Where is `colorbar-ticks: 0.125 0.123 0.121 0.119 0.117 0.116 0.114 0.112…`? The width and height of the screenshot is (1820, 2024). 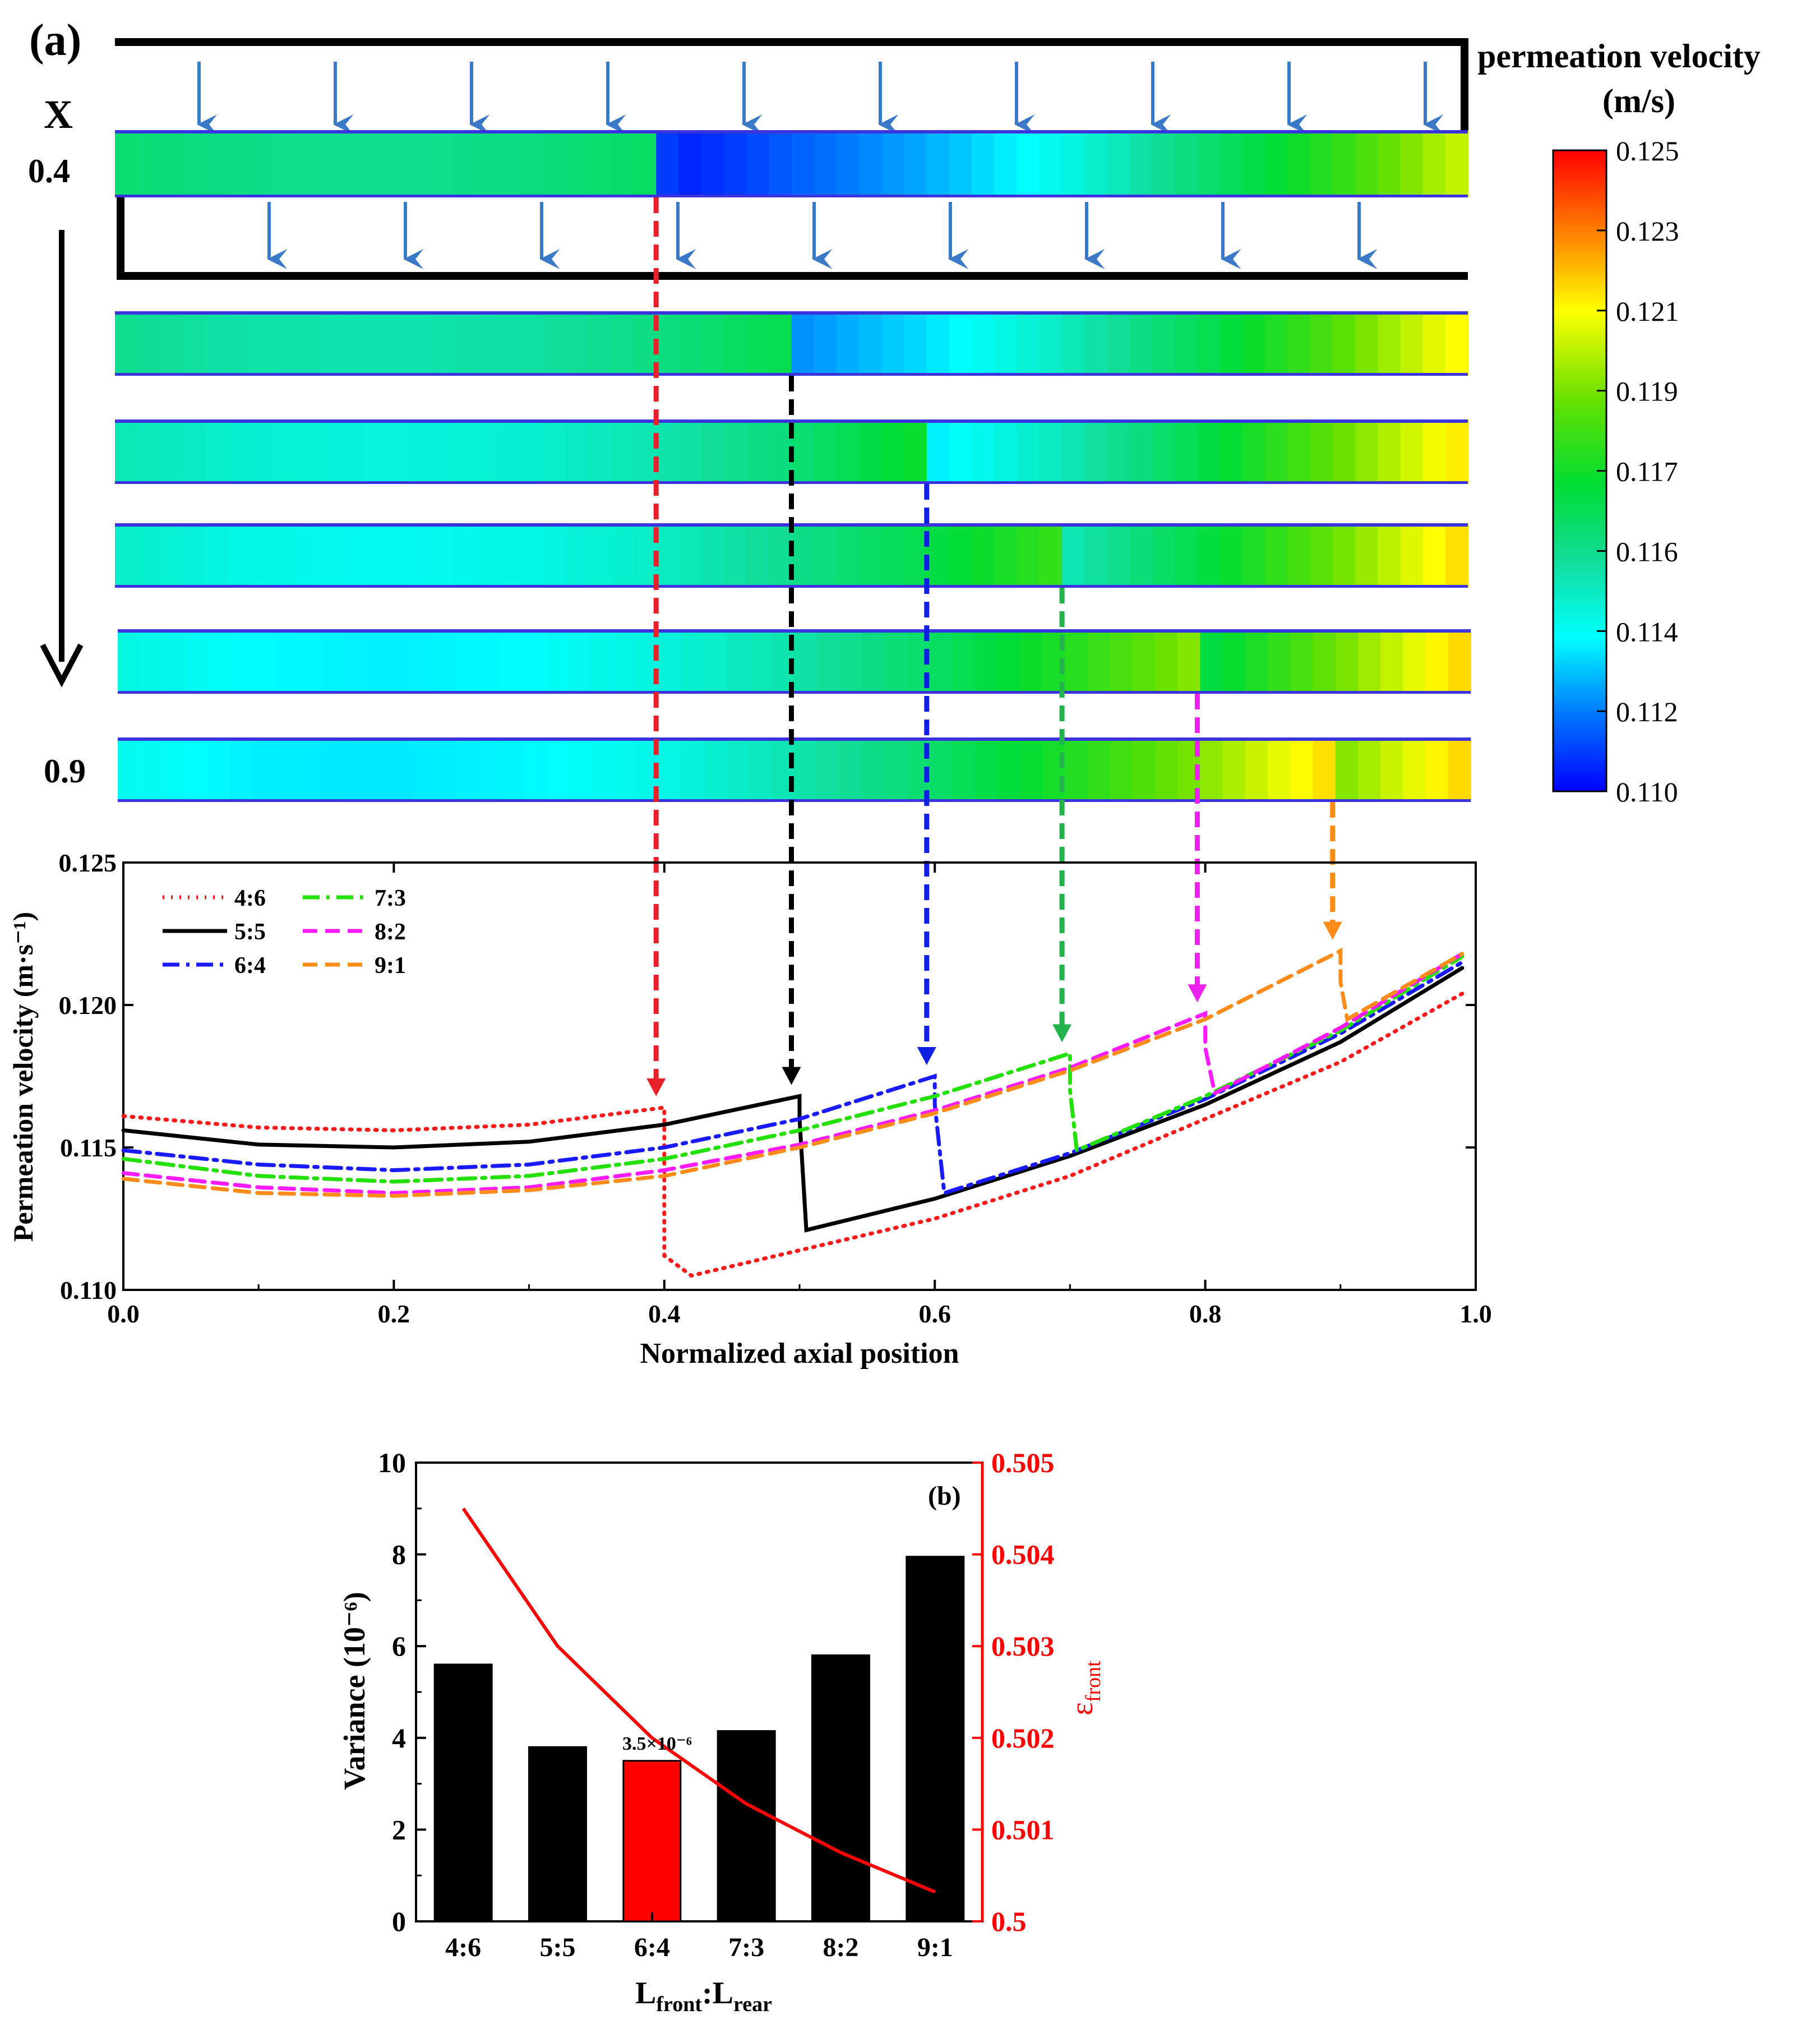 colorbar-ticks: 0.125 0.123 0.121 0.119 0.117 0.116 0.114 0.112… is located at coordinates (1638, 471).